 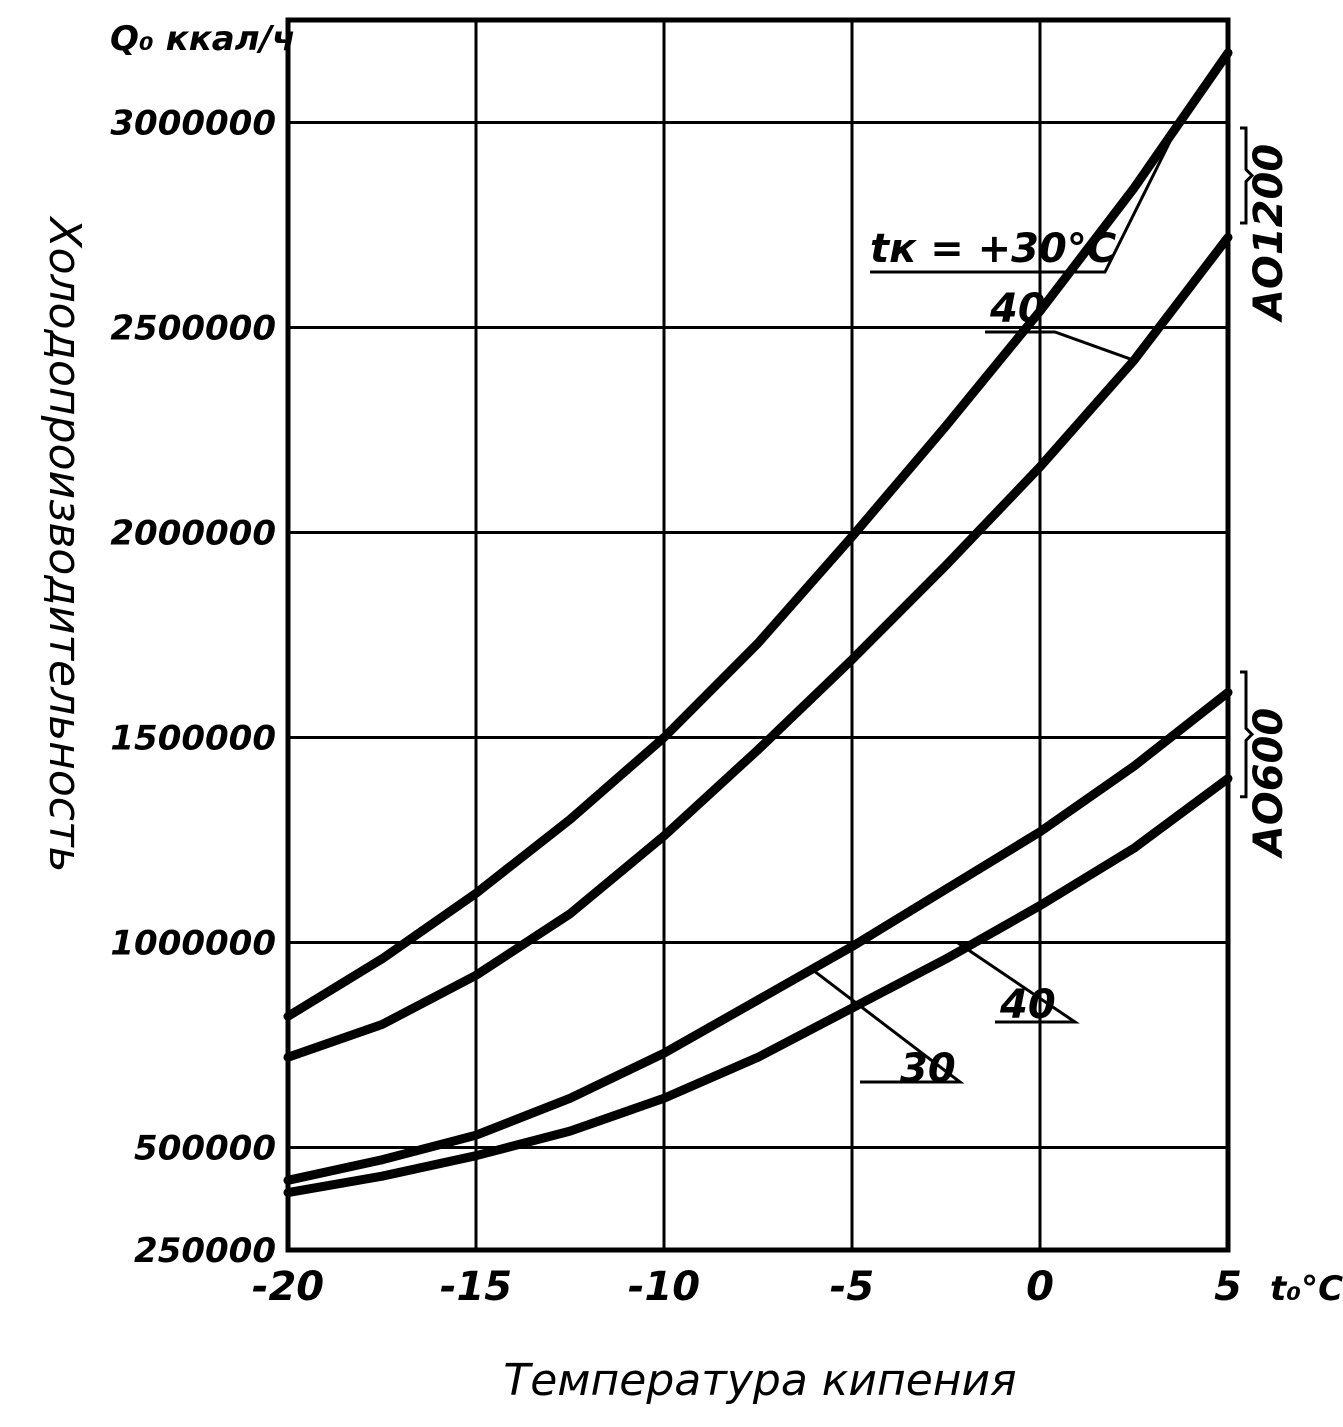 I want to click on y-tick-label: 250000, so click(x=205, y=1251).